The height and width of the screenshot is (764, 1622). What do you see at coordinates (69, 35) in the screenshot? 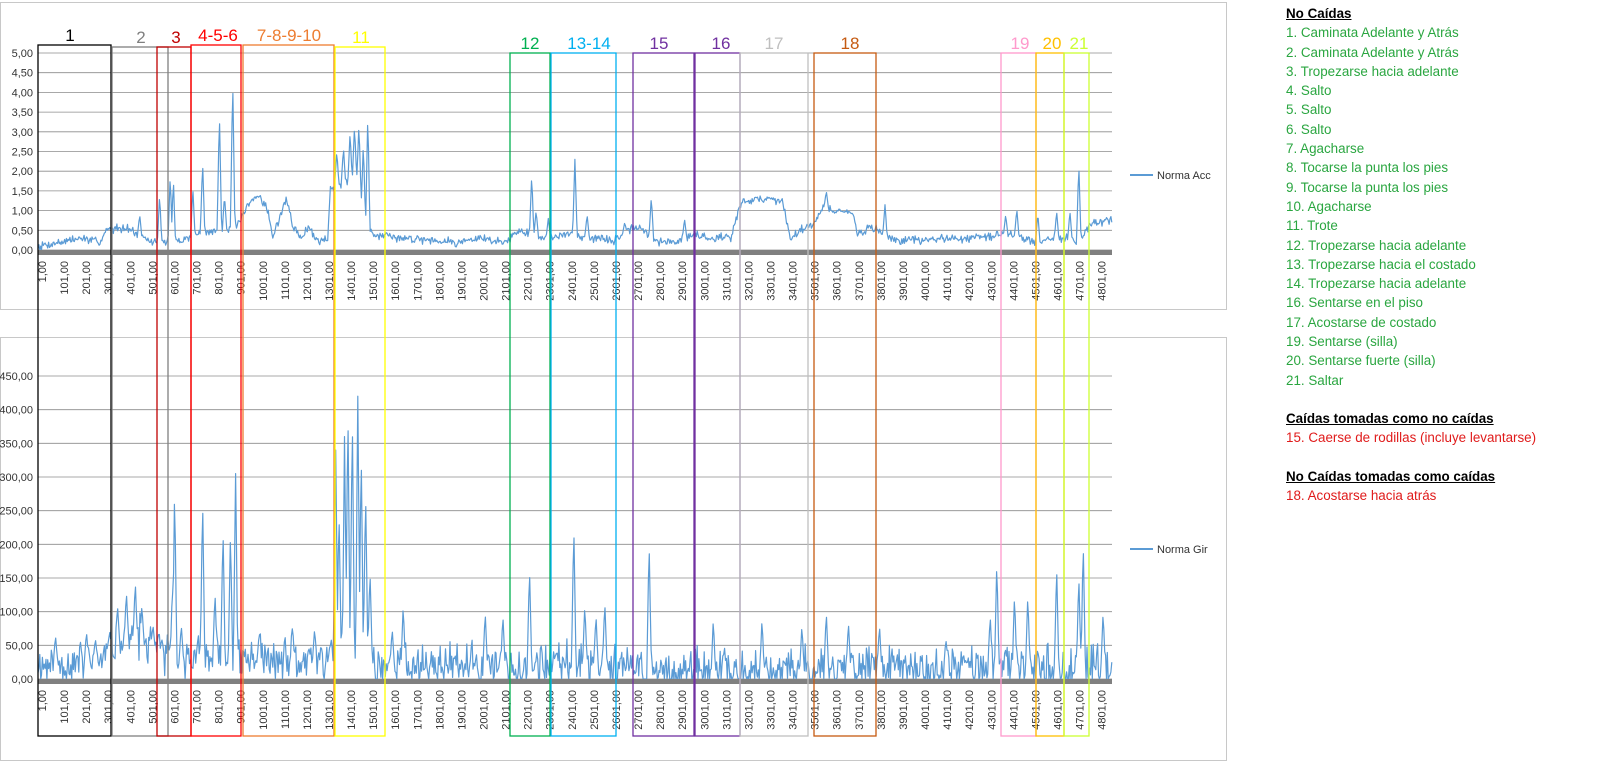
I see `activity-box-label: 1` at bounding box center [69, 35].